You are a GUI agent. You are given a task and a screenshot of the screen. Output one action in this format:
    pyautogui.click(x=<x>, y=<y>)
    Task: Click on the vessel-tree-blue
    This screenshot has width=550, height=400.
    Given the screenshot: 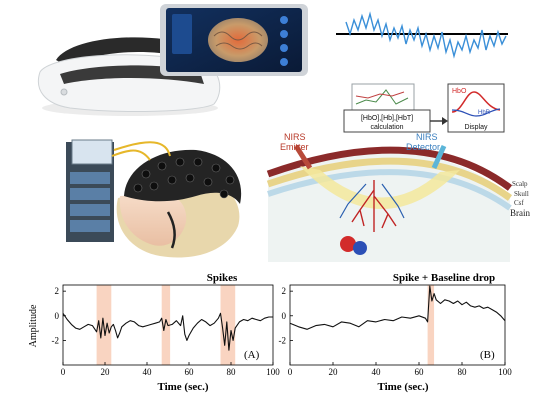 What is the action you would take?
    pyautogui.click(x=372, y=201)
    